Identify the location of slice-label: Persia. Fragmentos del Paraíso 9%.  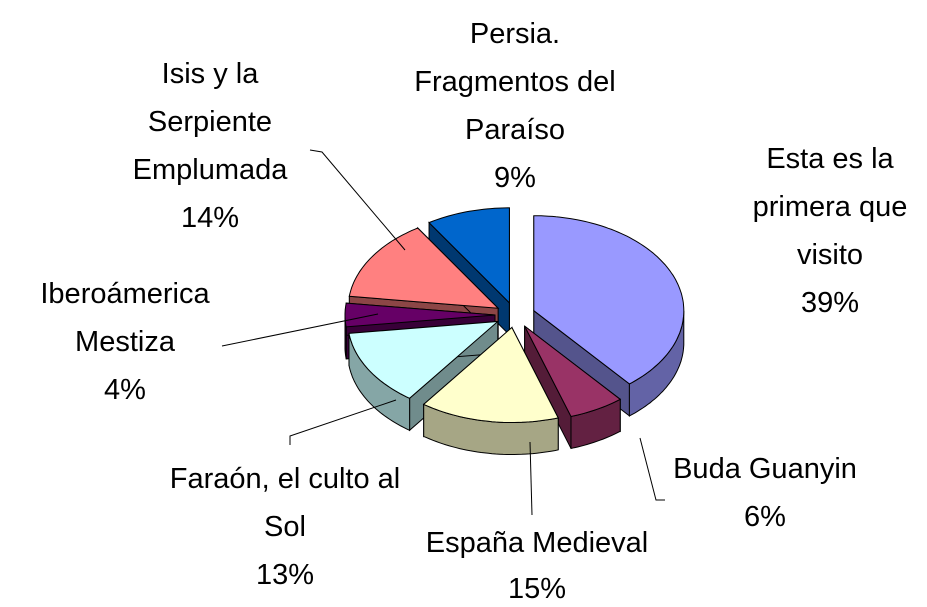
(515, 106).